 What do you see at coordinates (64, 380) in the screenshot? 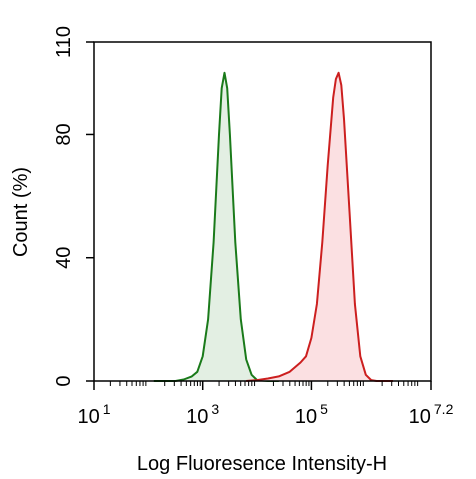
I see `y-tick-label: 0` at bounding box center [64, 380].